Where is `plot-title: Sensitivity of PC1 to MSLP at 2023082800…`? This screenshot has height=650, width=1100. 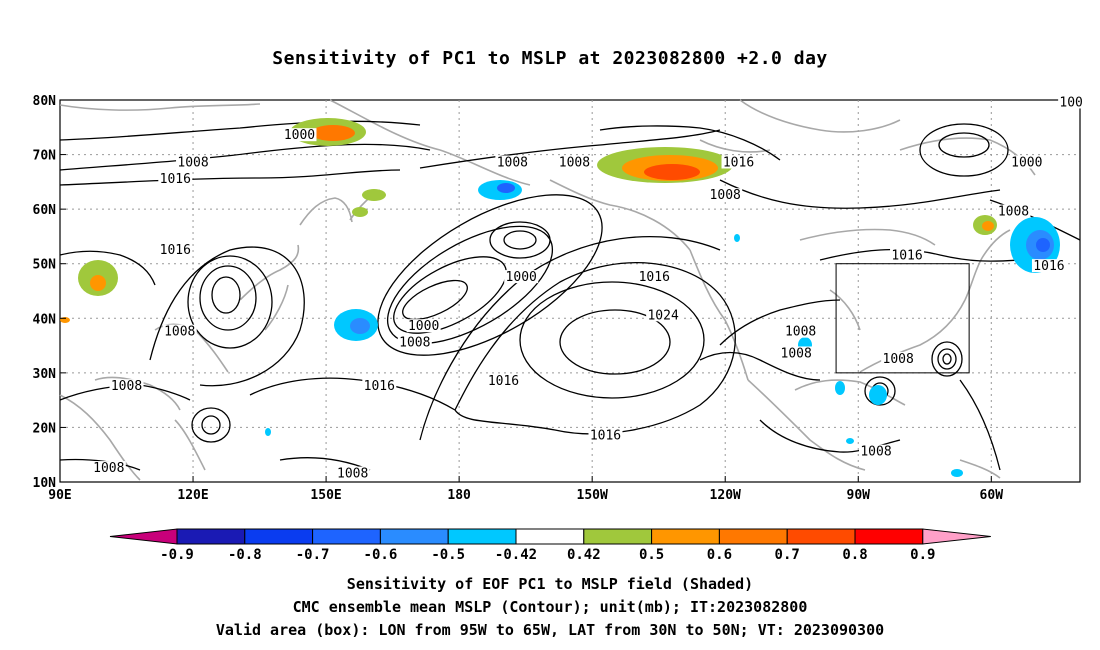 plot-title: Sensitivity of PC1 to MSLP at 2023082800… is located at coordinates (550, 58).